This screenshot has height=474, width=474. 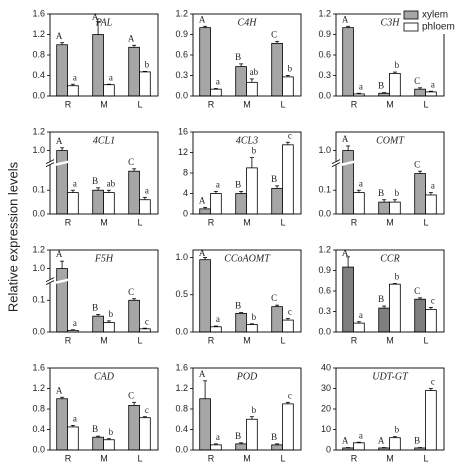 I want to click on panel-title: COMT, so click(x=390, y=140).